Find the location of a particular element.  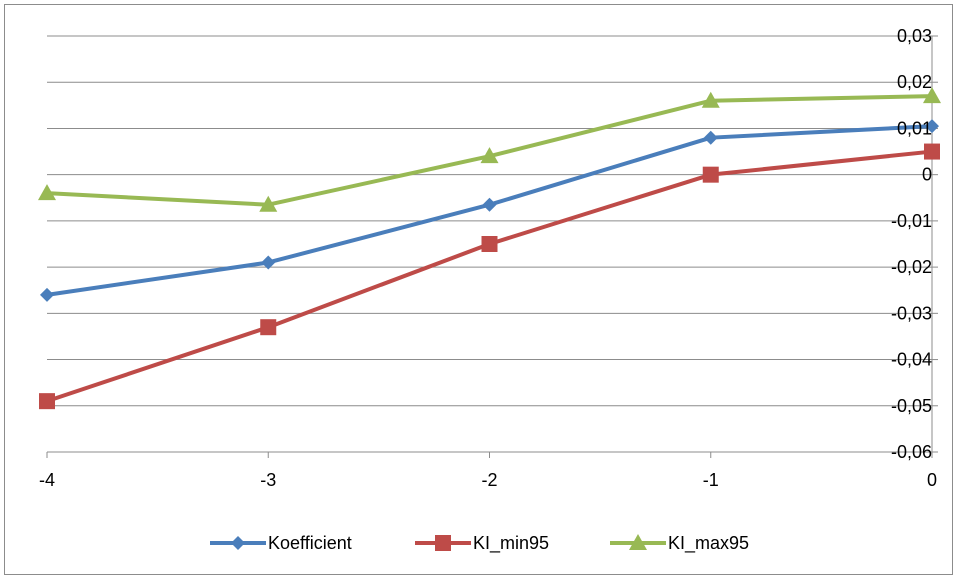

legend: Koefficient KI_min95 KI_max95 is located at coordinates (479, 543).